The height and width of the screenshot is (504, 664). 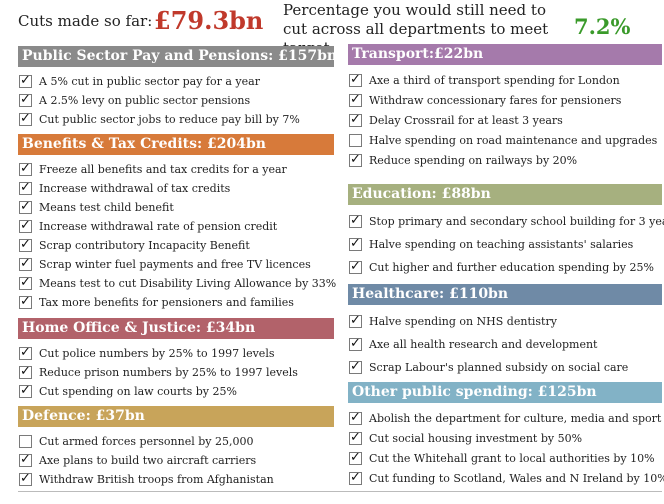 What do you see at coordinates (340, 491) in the screenshot?
I see `divider` at bounding box center [340, 491].